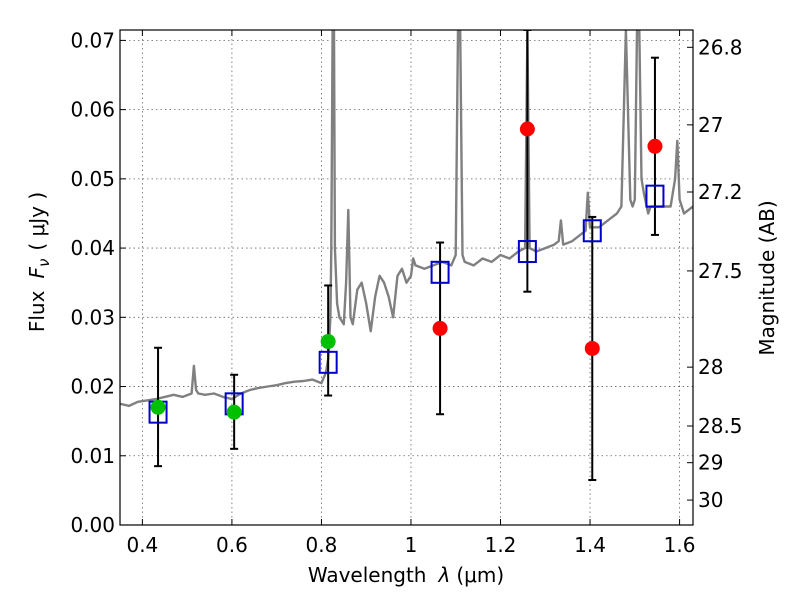  I want to click on x-tick-label: 0.8, so click(322, 545).